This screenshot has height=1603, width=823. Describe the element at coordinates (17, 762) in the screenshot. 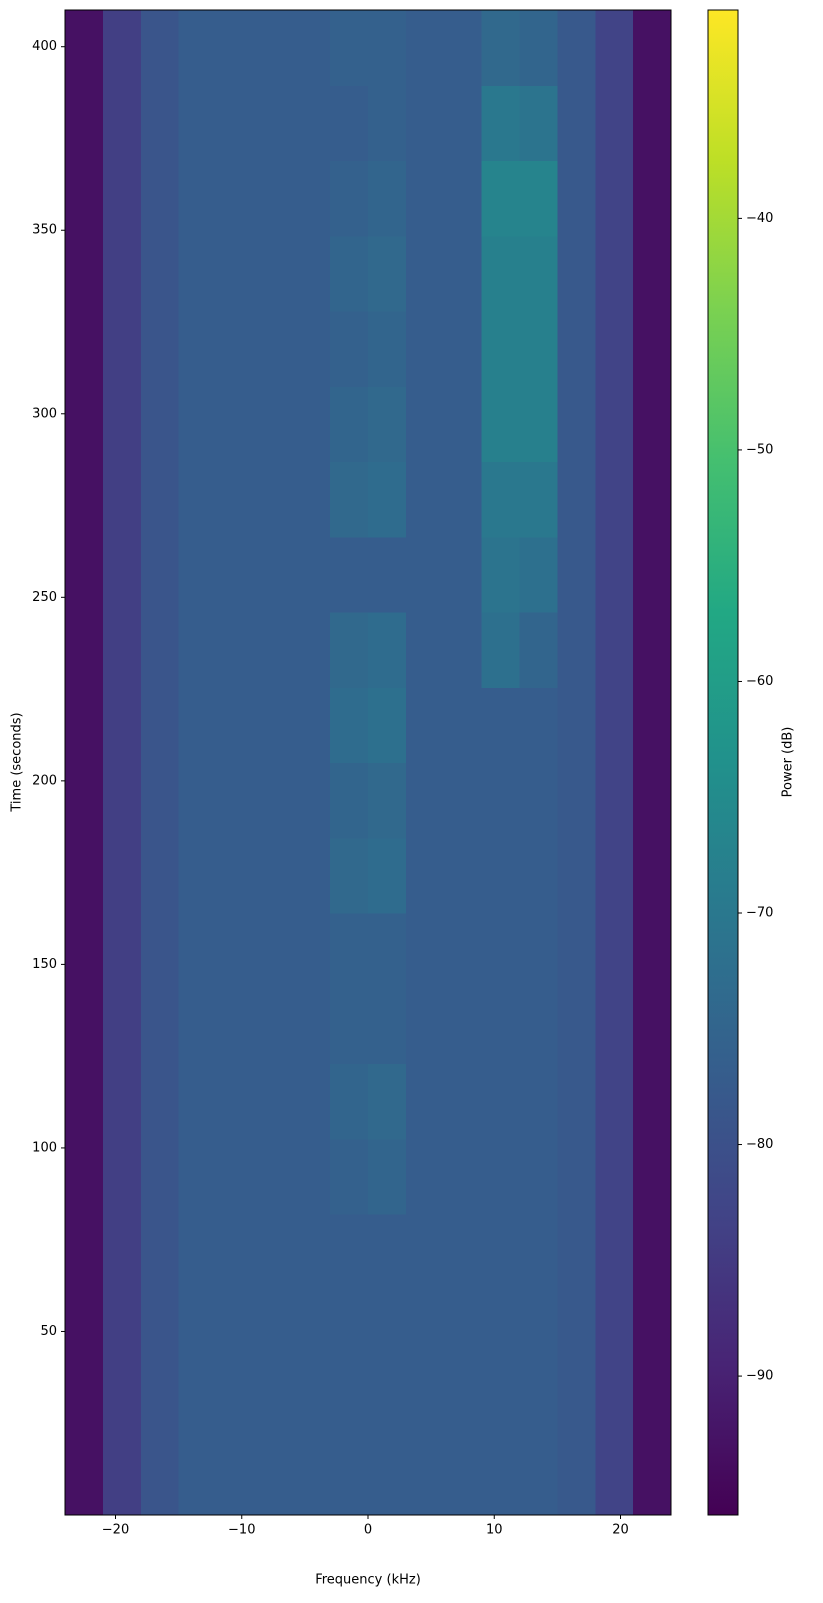

I see `y-axis-label: Time (seconds)` at that location.